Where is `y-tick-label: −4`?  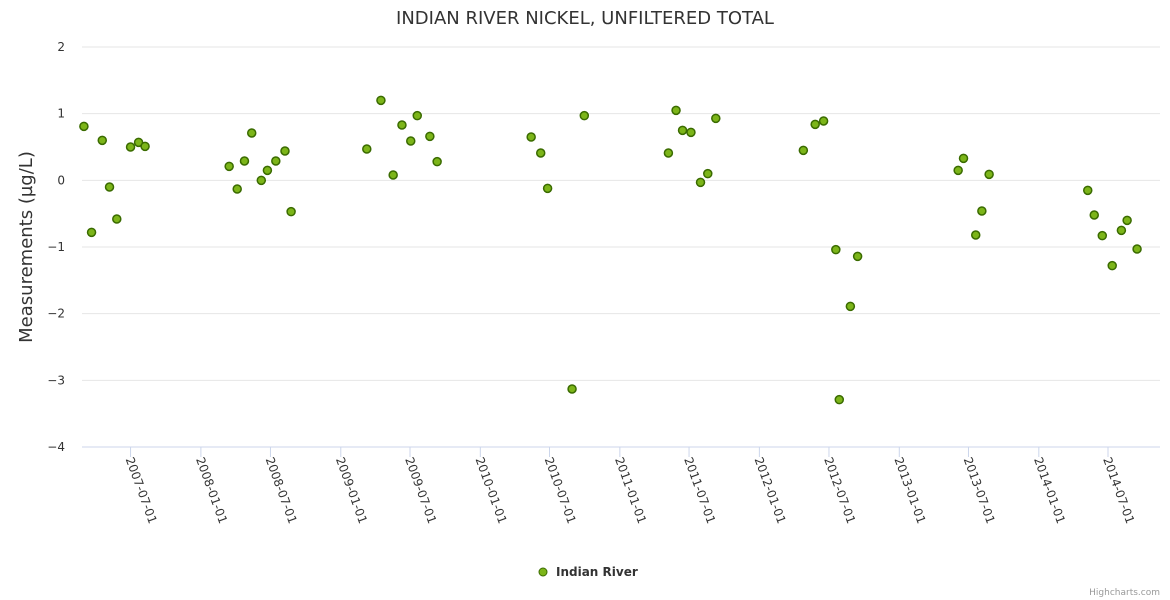
y-tick-label: −4 is located at coordinates (56, 447).